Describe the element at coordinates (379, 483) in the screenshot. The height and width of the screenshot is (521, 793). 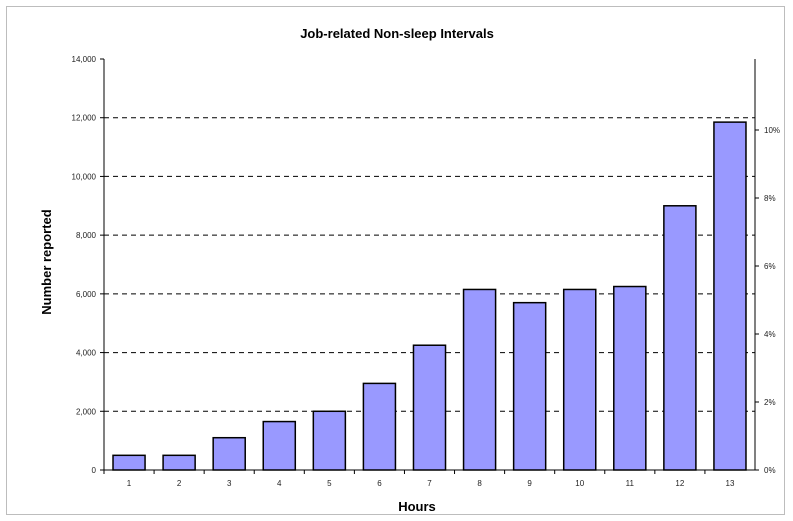
I see `x-tick-label: 6` at that location.